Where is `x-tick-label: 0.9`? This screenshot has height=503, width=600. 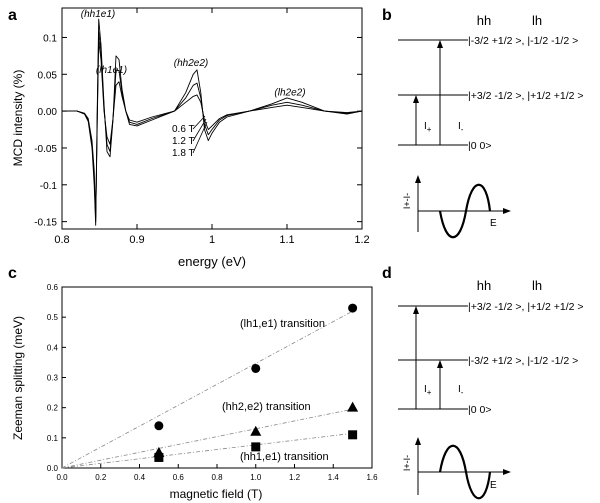 x-tick-label: 0.9 is located at coordinates (136, 240).